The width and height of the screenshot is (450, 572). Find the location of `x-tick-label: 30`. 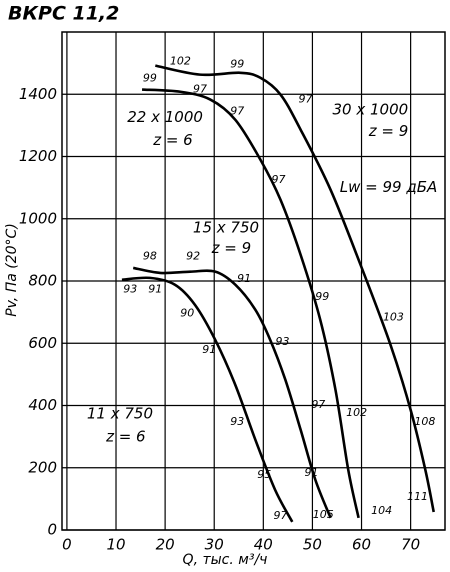

x-tick-label: 30 is located at coordinates (214, 545).